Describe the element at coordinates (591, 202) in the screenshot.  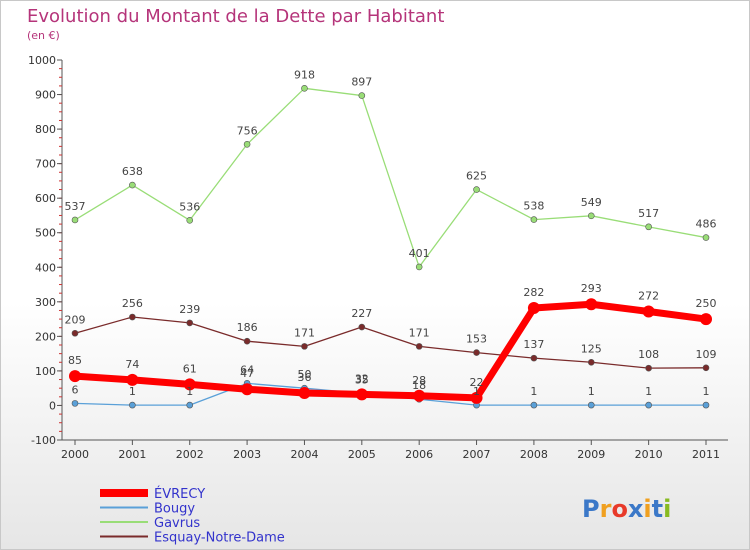
I see `data-label: 549` at that location.